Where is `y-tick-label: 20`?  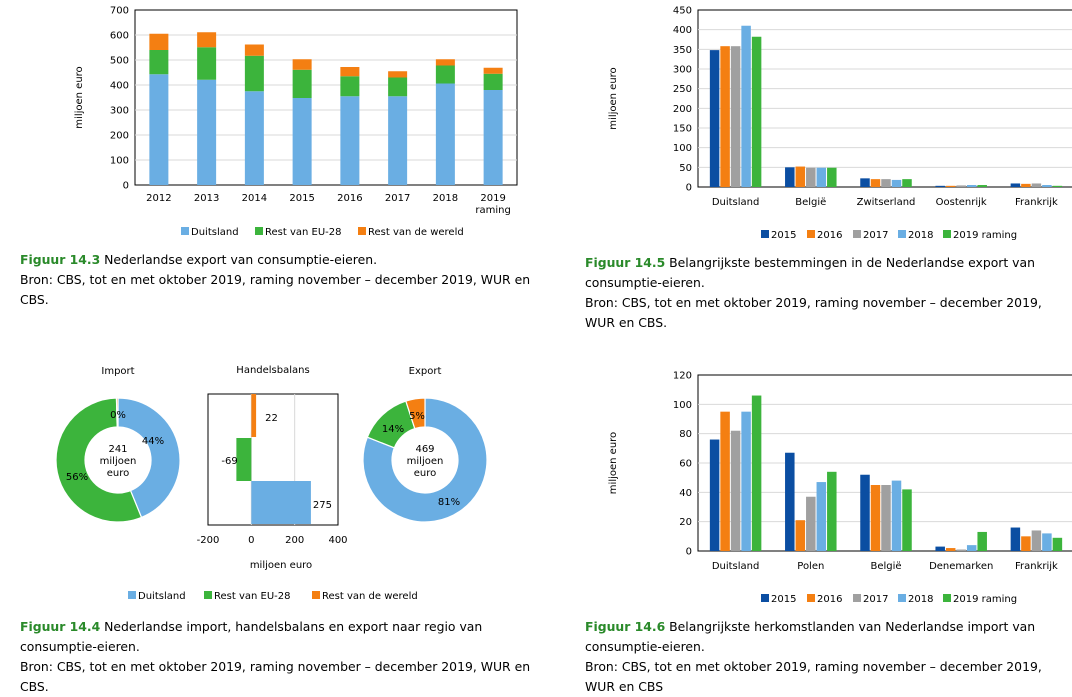
y-tick-label: 20 is located at coordinates (685, 522).